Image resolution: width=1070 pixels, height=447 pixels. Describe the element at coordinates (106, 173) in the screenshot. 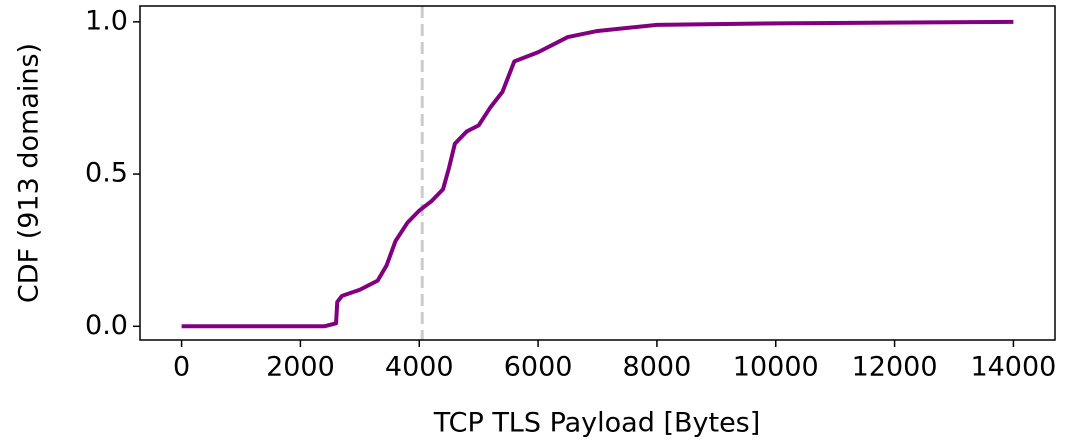

I see `y-tick-label: 0.5` at that location.